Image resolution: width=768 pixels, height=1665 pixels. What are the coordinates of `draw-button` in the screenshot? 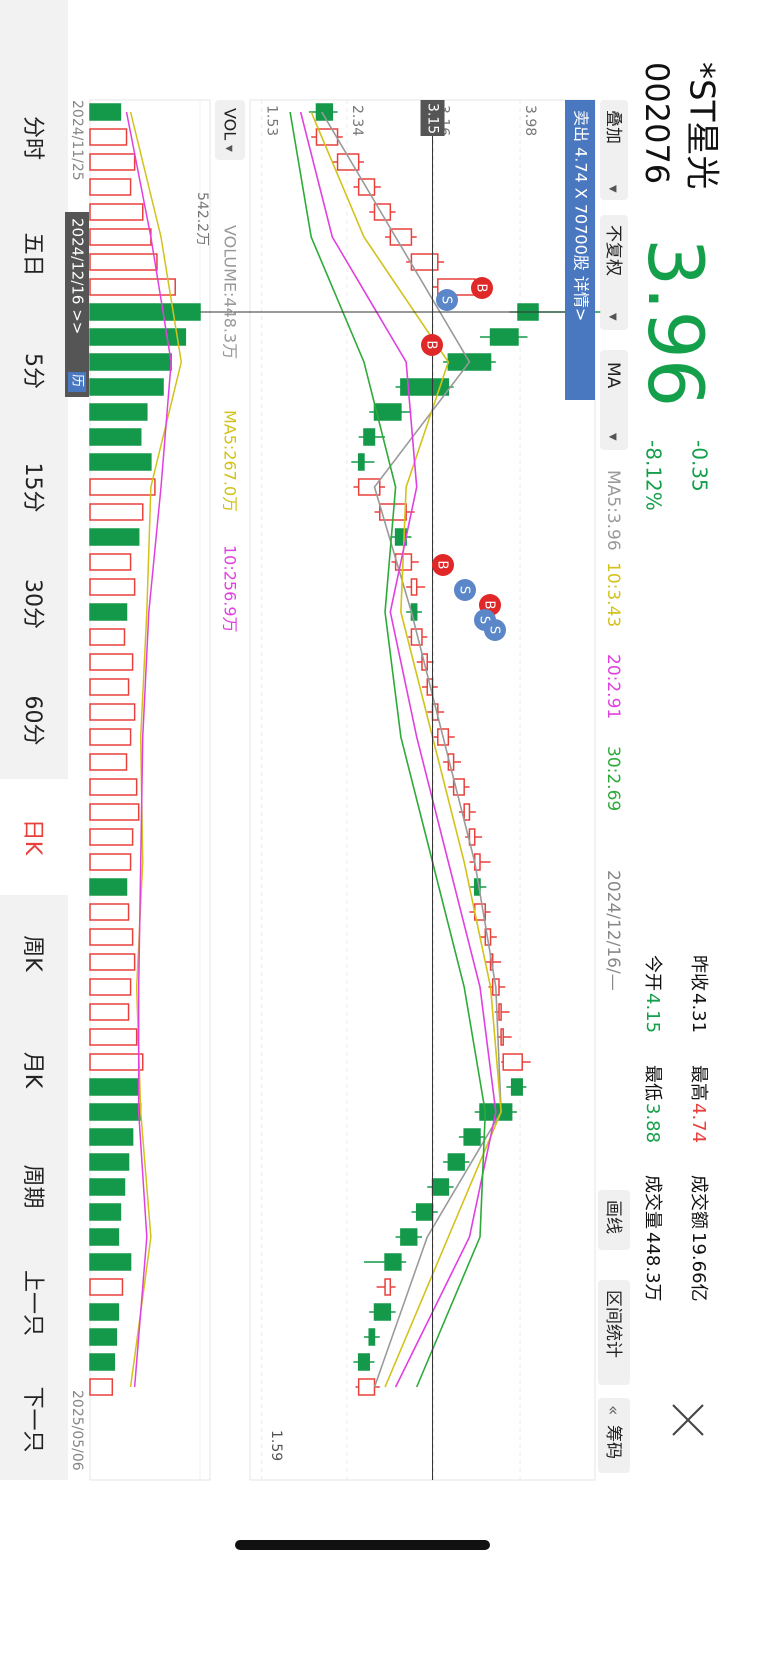 It's located at (614, 1220).